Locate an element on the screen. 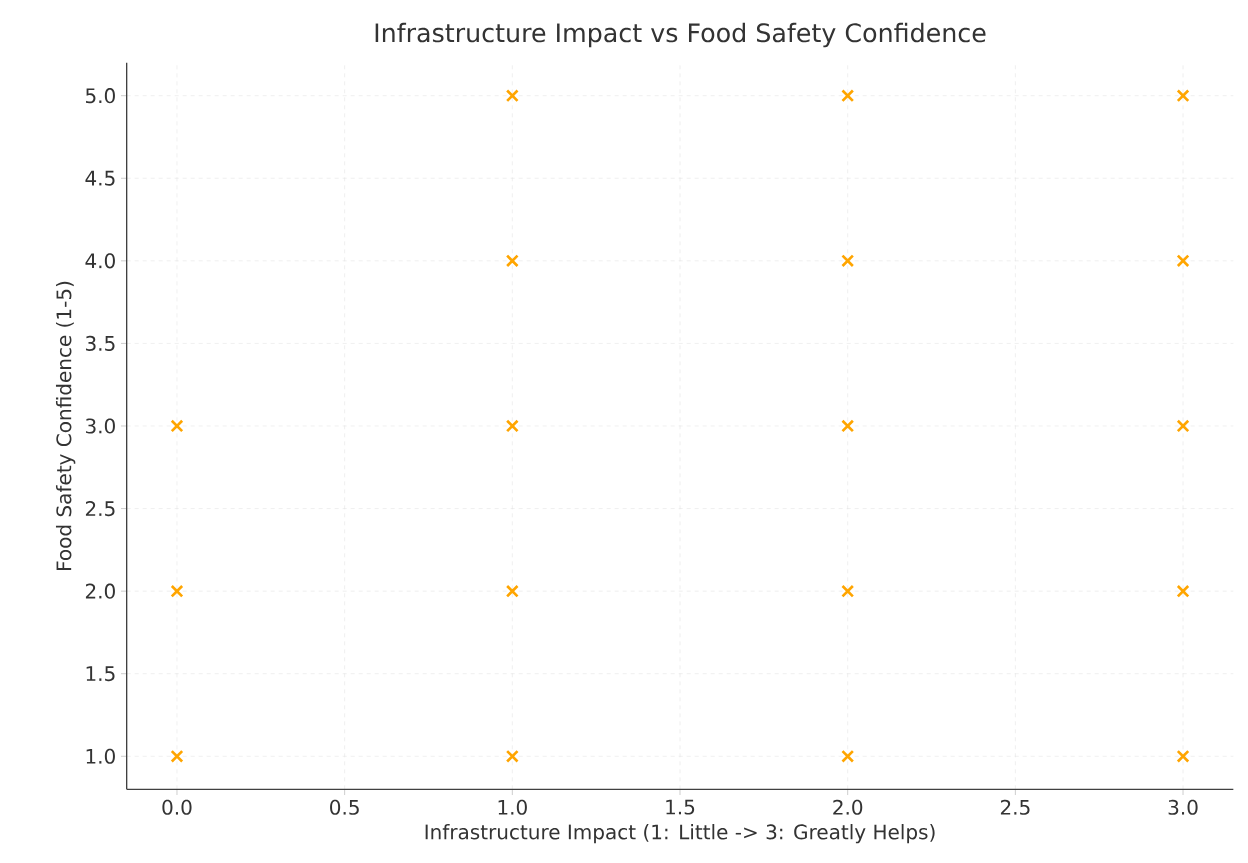  y-tick-label: 4.5 is located at coordinates (100, 178).